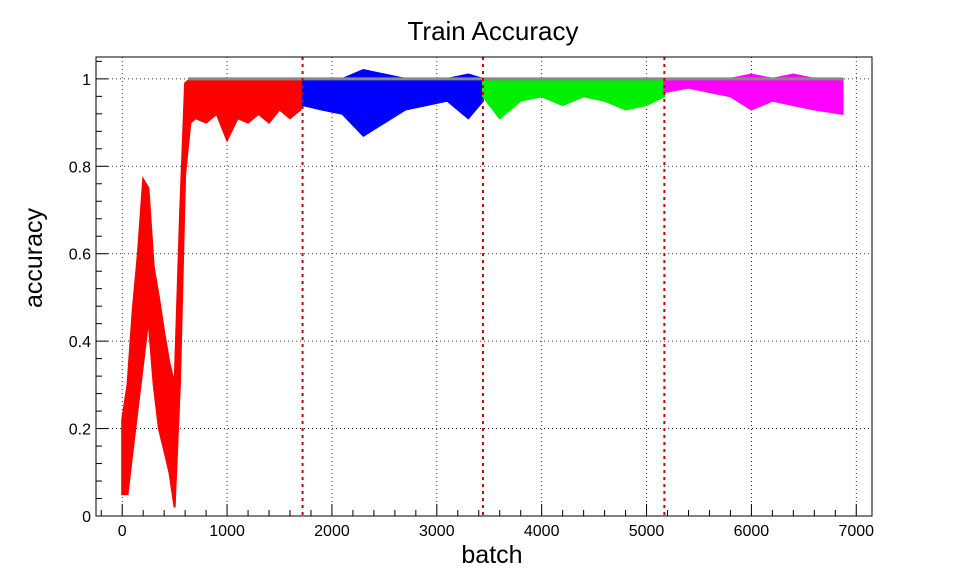 The image size is (968, 574). What do you see at coordinates (80, 255) in the screenshot?
I see `y-tick-label: 0.6` at bounding box center [80, 255].